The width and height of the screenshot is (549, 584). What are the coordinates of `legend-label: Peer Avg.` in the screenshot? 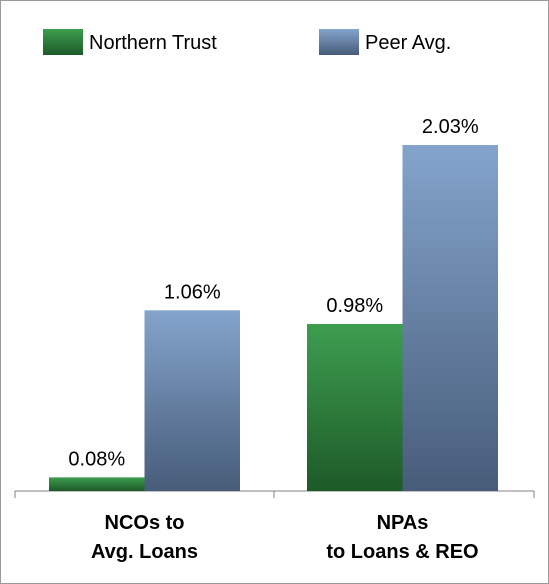 It's located at (408, 43).